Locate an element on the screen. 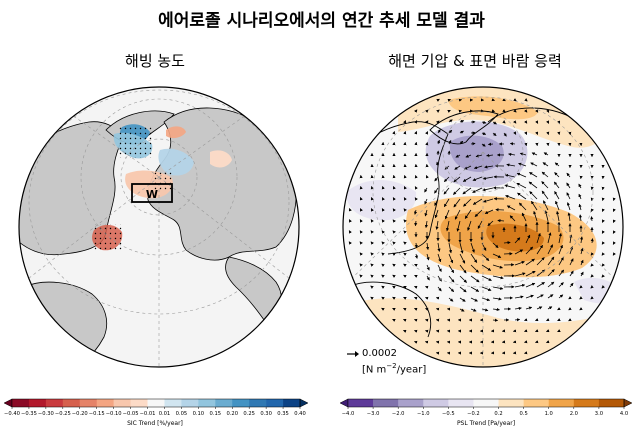  psl-colorbar-tick-label: −0.2 is located at coordinates (473, 414).